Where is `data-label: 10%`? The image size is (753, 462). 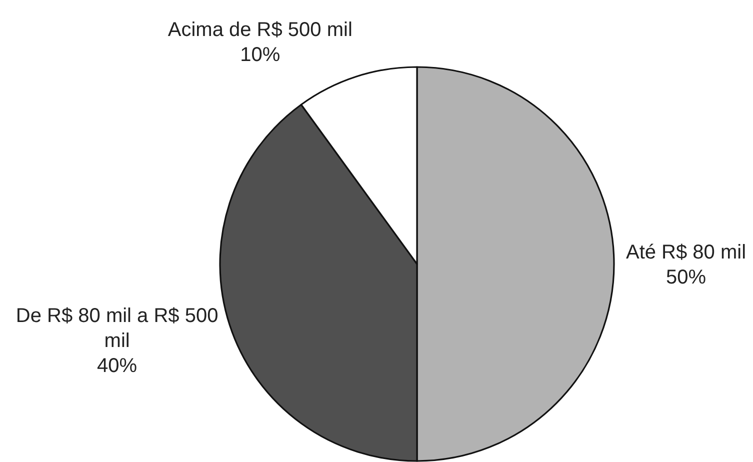 data-label: 10% is located at coordinates (260, 55).